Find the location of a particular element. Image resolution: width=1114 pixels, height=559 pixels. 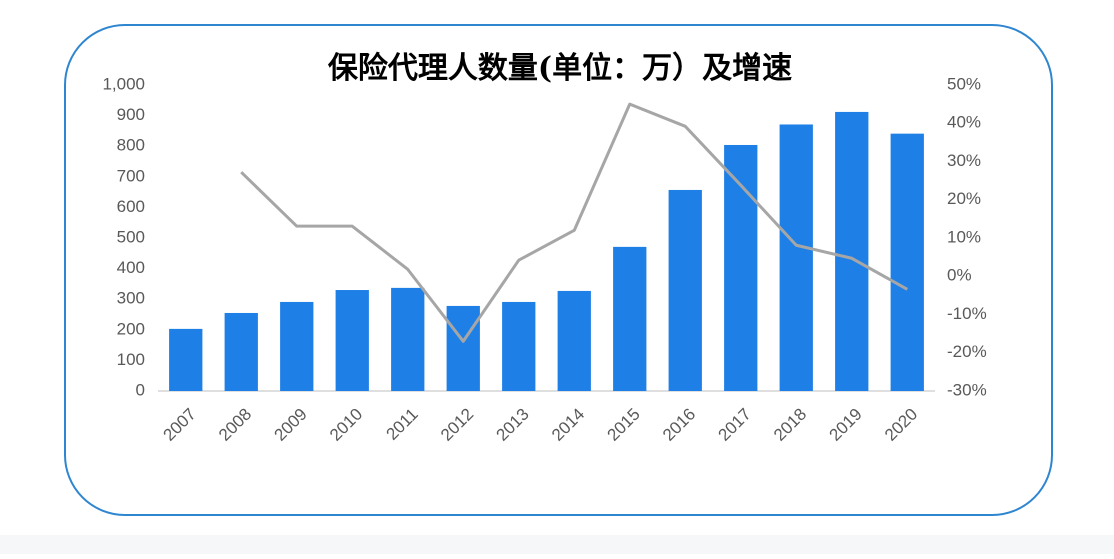

x-tick-label: 2019 is located at coordinates (846, 425).